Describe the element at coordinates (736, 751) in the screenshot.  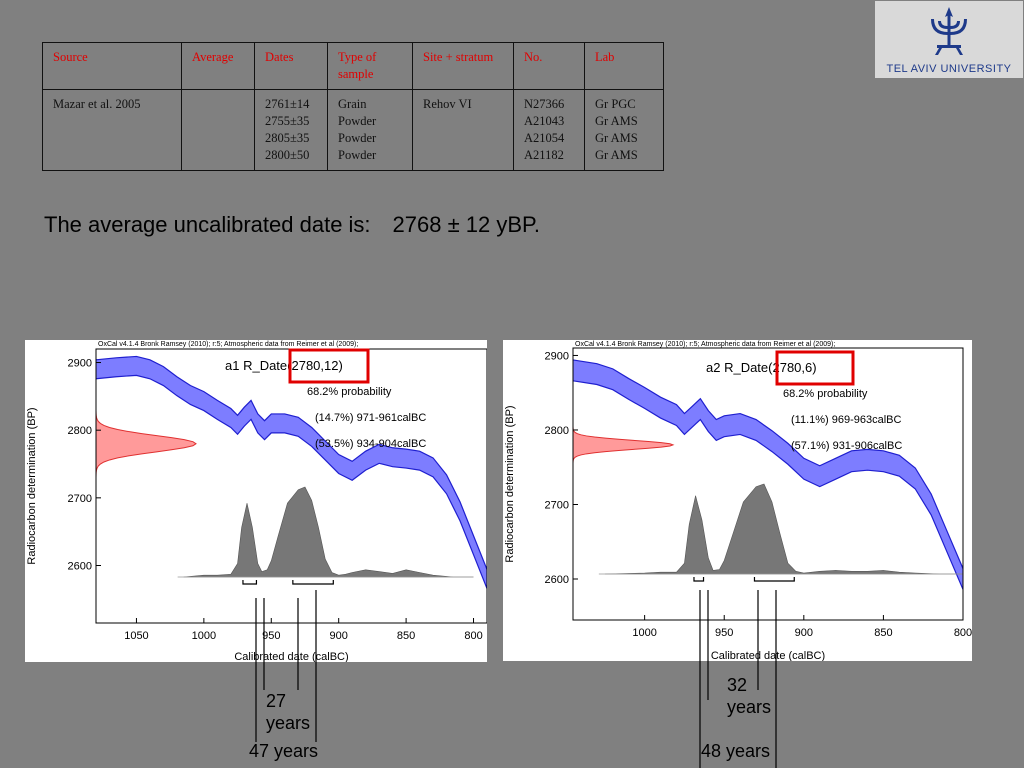
I see `annotation-right-outer: 48 years` at that location.